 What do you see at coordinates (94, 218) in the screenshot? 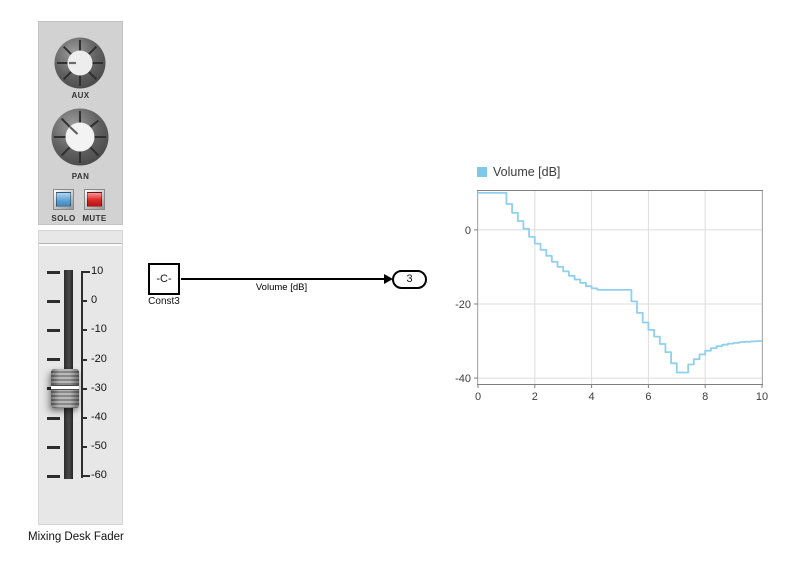
I see `mute-button-label: MUTE` at bounding box center [94, 218].